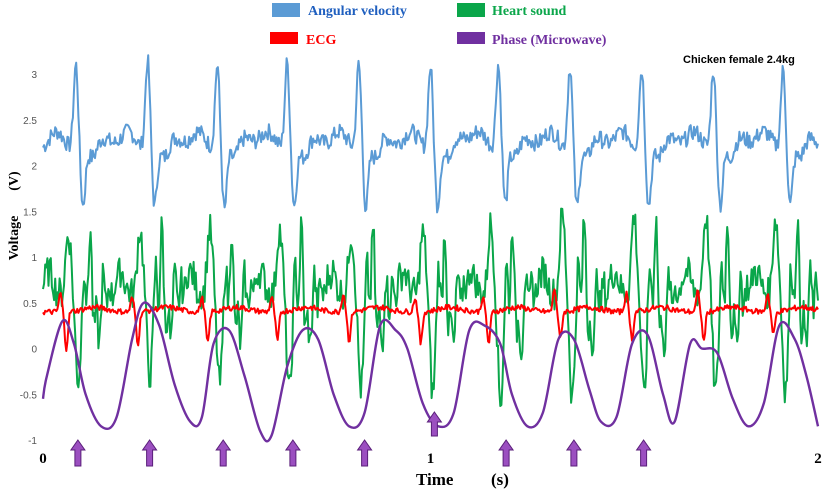  What do you see at coordinates (529, 11) in the screenshot?
I see `legend-label-heart-sound: Heart sound` at bounding box center [529, 11].